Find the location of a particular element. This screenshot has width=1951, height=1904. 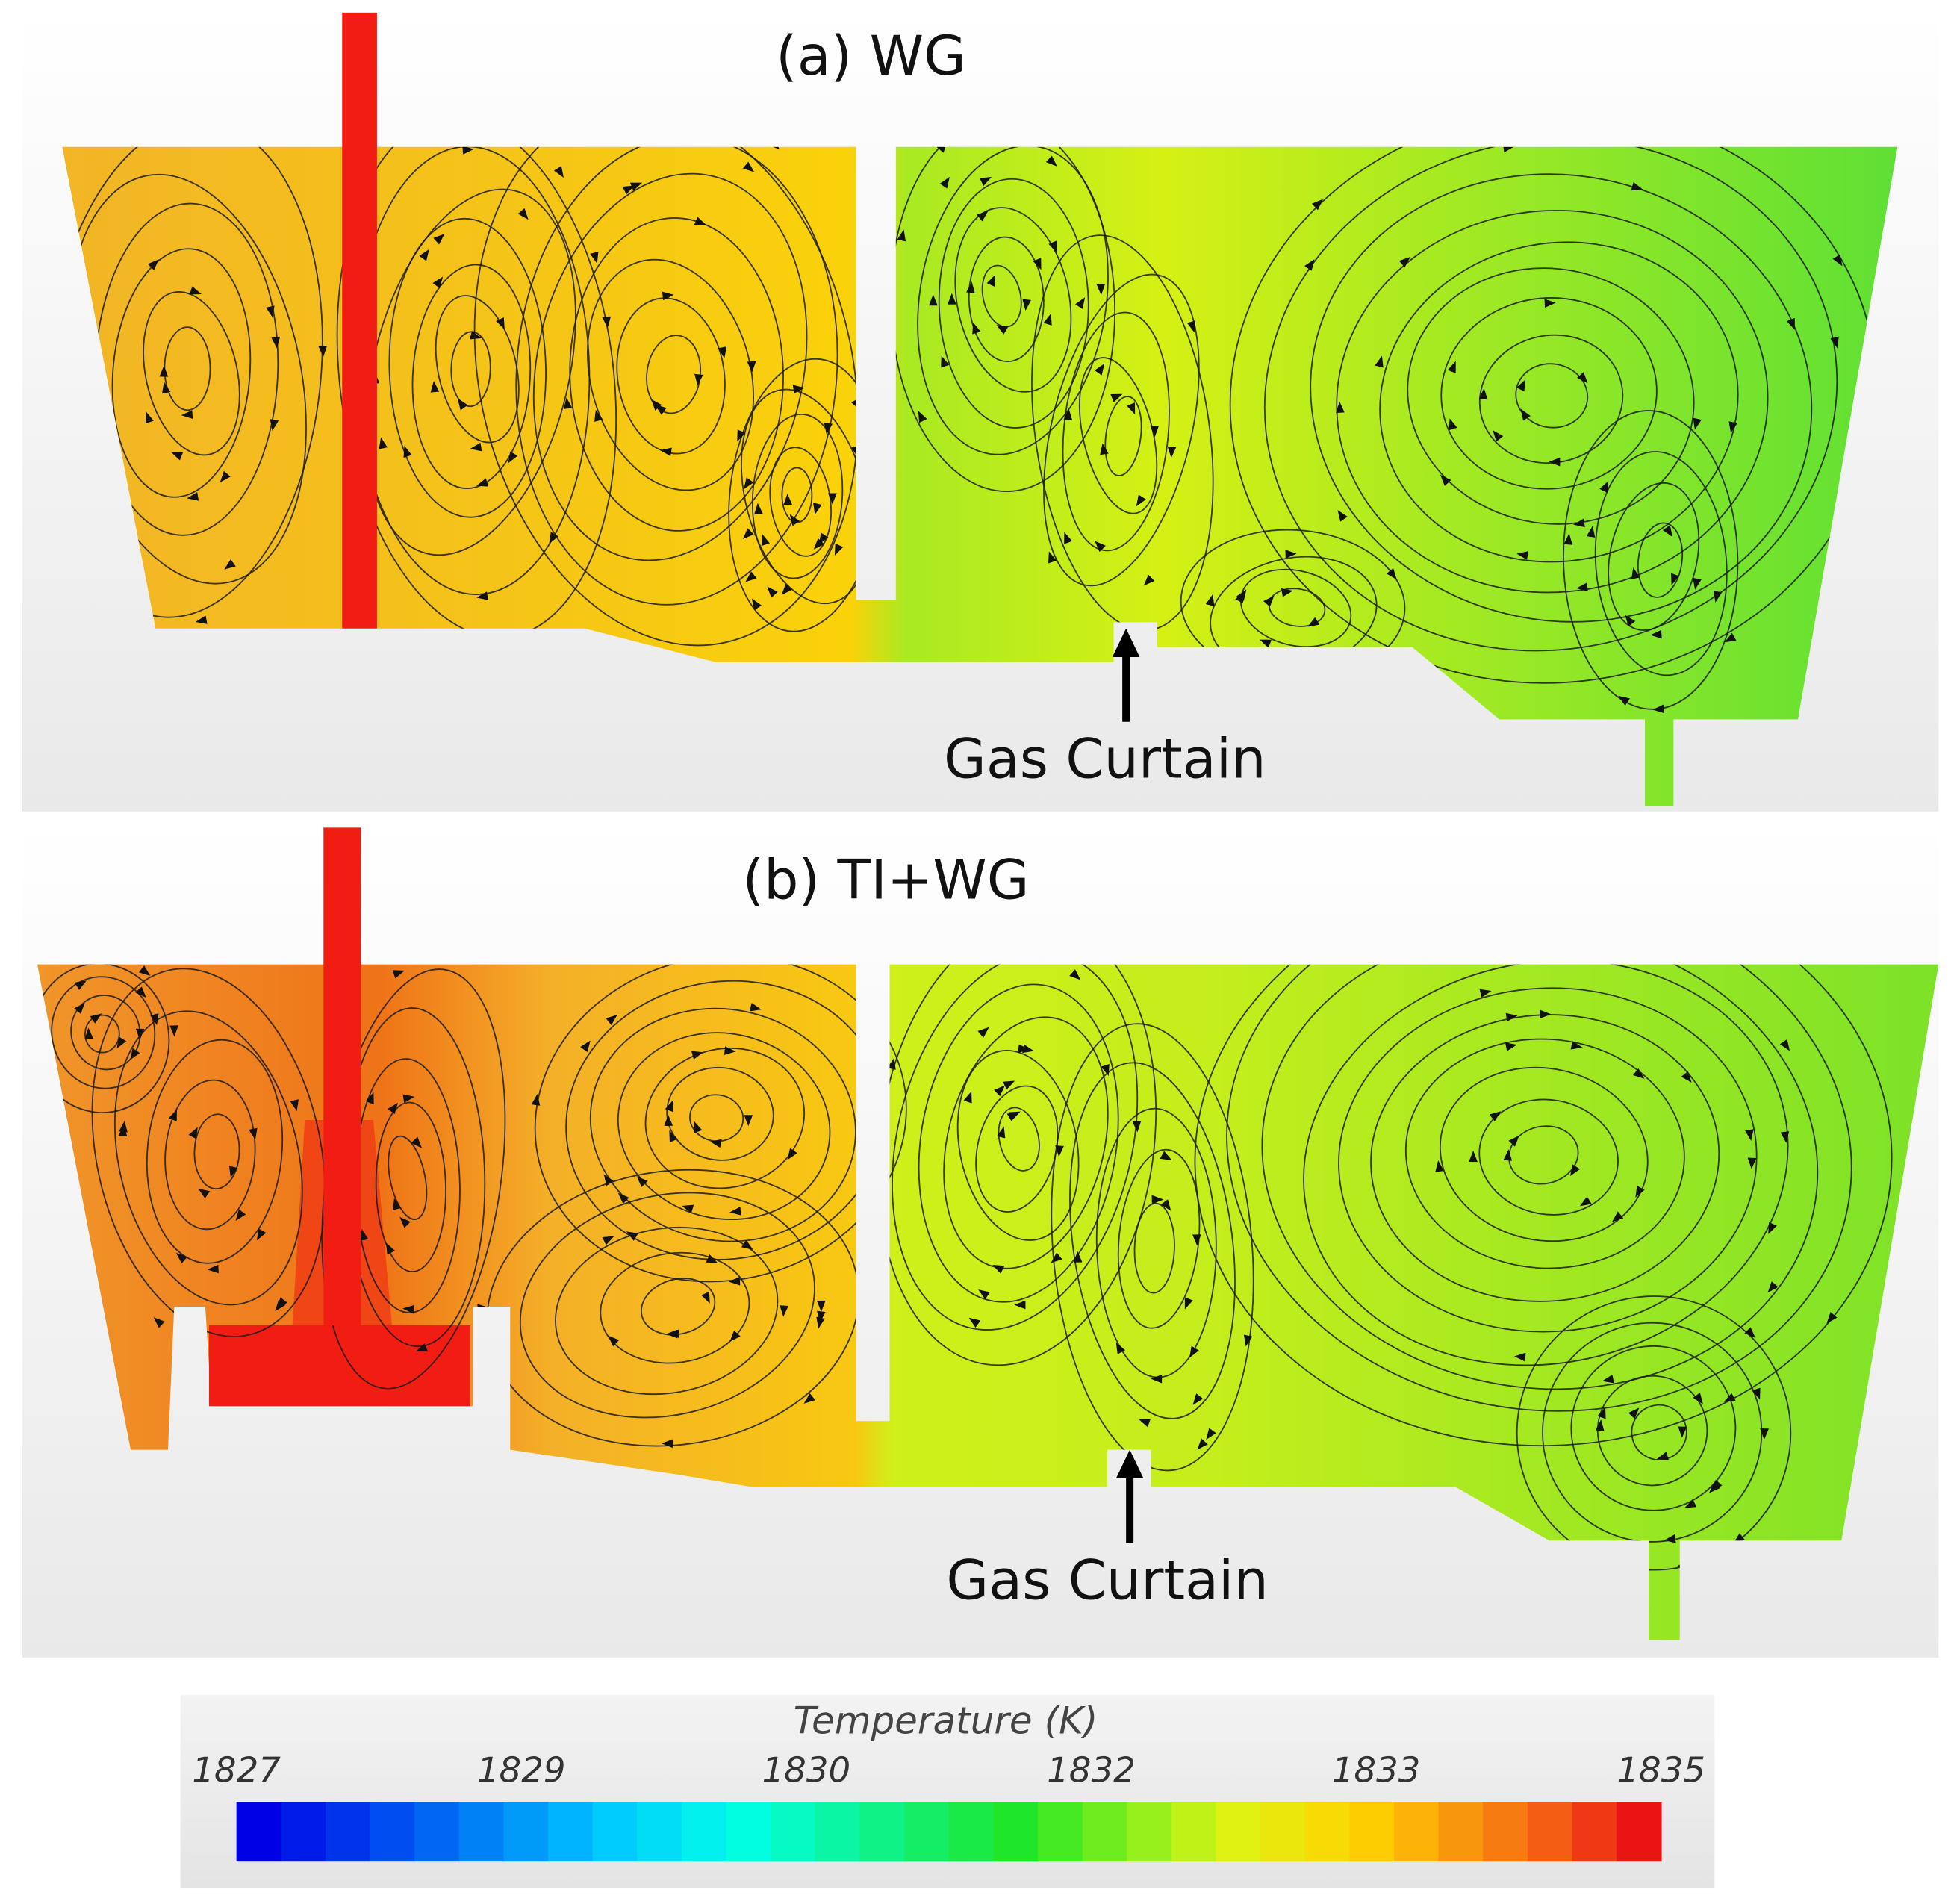

panel-title: (b) TI+WG is located at coordinates (885, 880).